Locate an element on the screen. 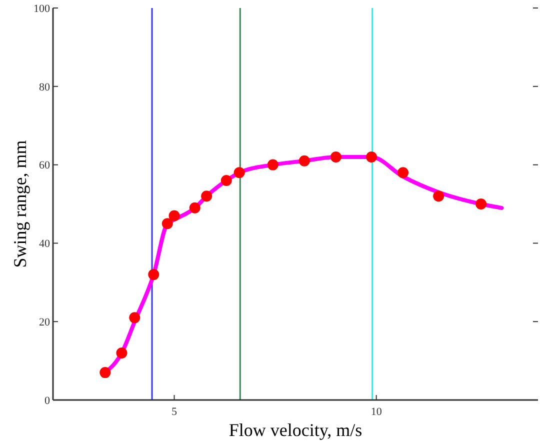 The width and height of the screenshot is (540, 444). x-tick-label: 5 is located at coordinates (175, 412).